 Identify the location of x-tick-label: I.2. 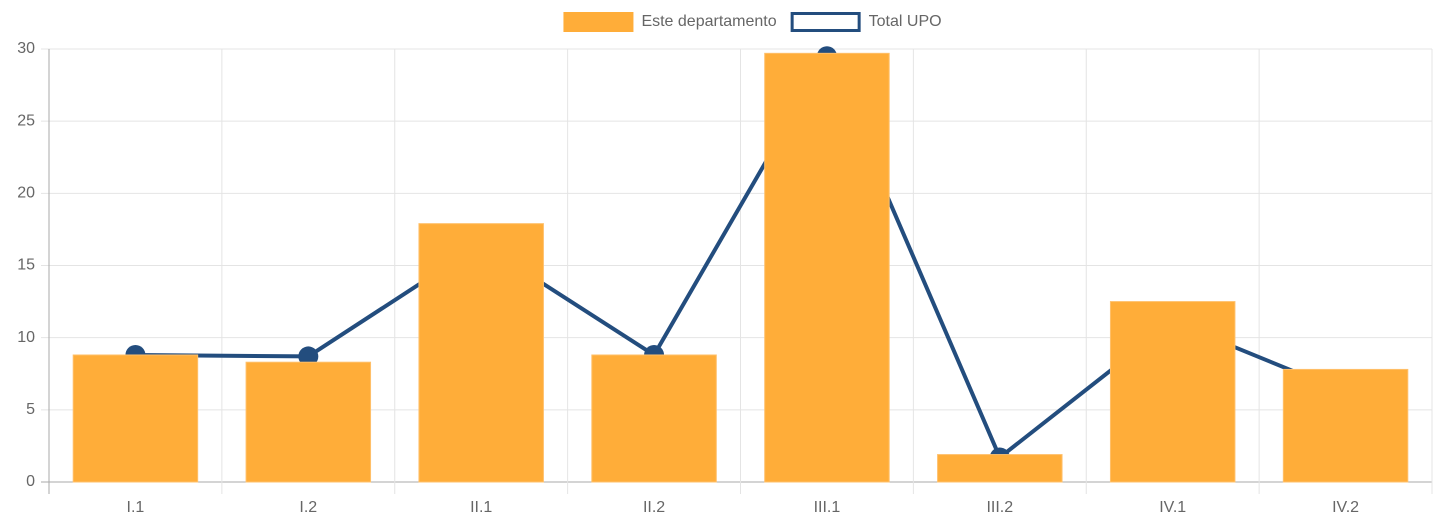
(308, 507).